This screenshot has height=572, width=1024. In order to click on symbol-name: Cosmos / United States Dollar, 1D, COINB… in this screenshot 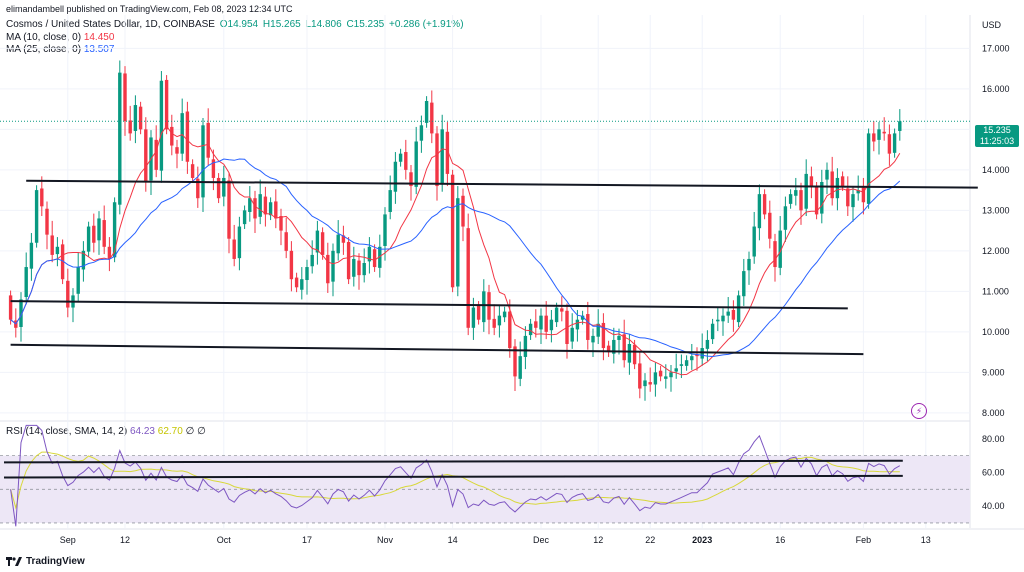, I will do `click(110, 24)`.